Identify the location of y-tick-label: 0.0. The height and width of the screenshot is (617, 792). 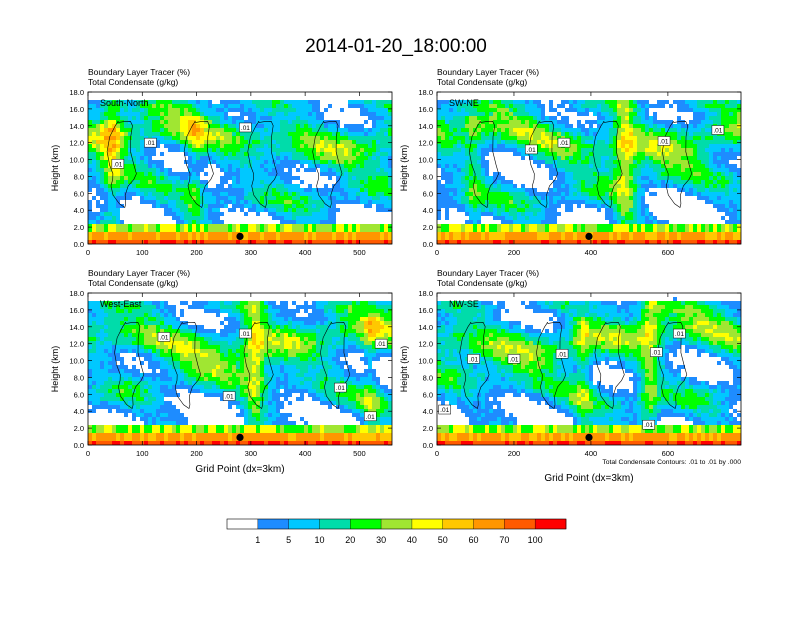
(79, 244).